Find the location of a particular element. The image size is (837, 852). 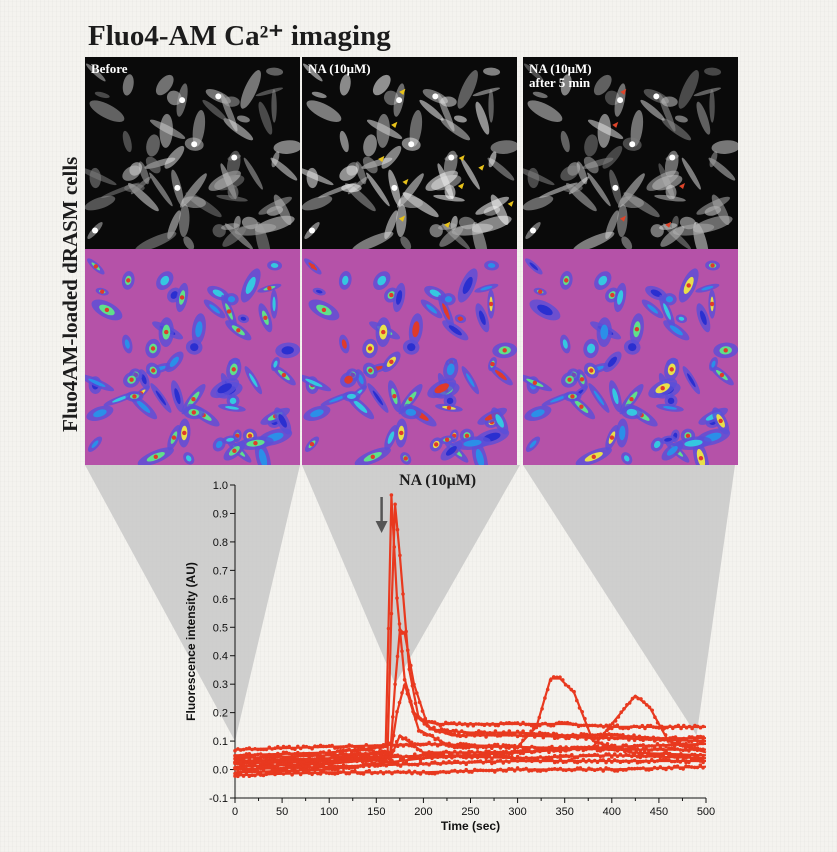

y-tick-label: 0.2 is located at coordinates (220, 714).